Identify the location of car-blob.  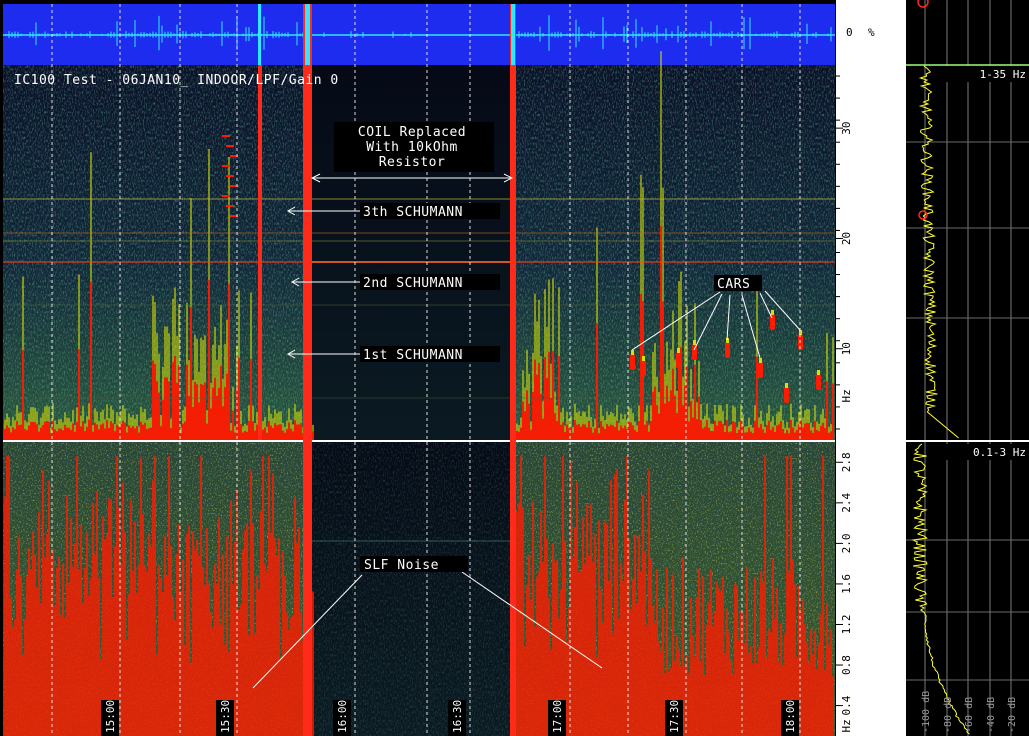
(727, 350).